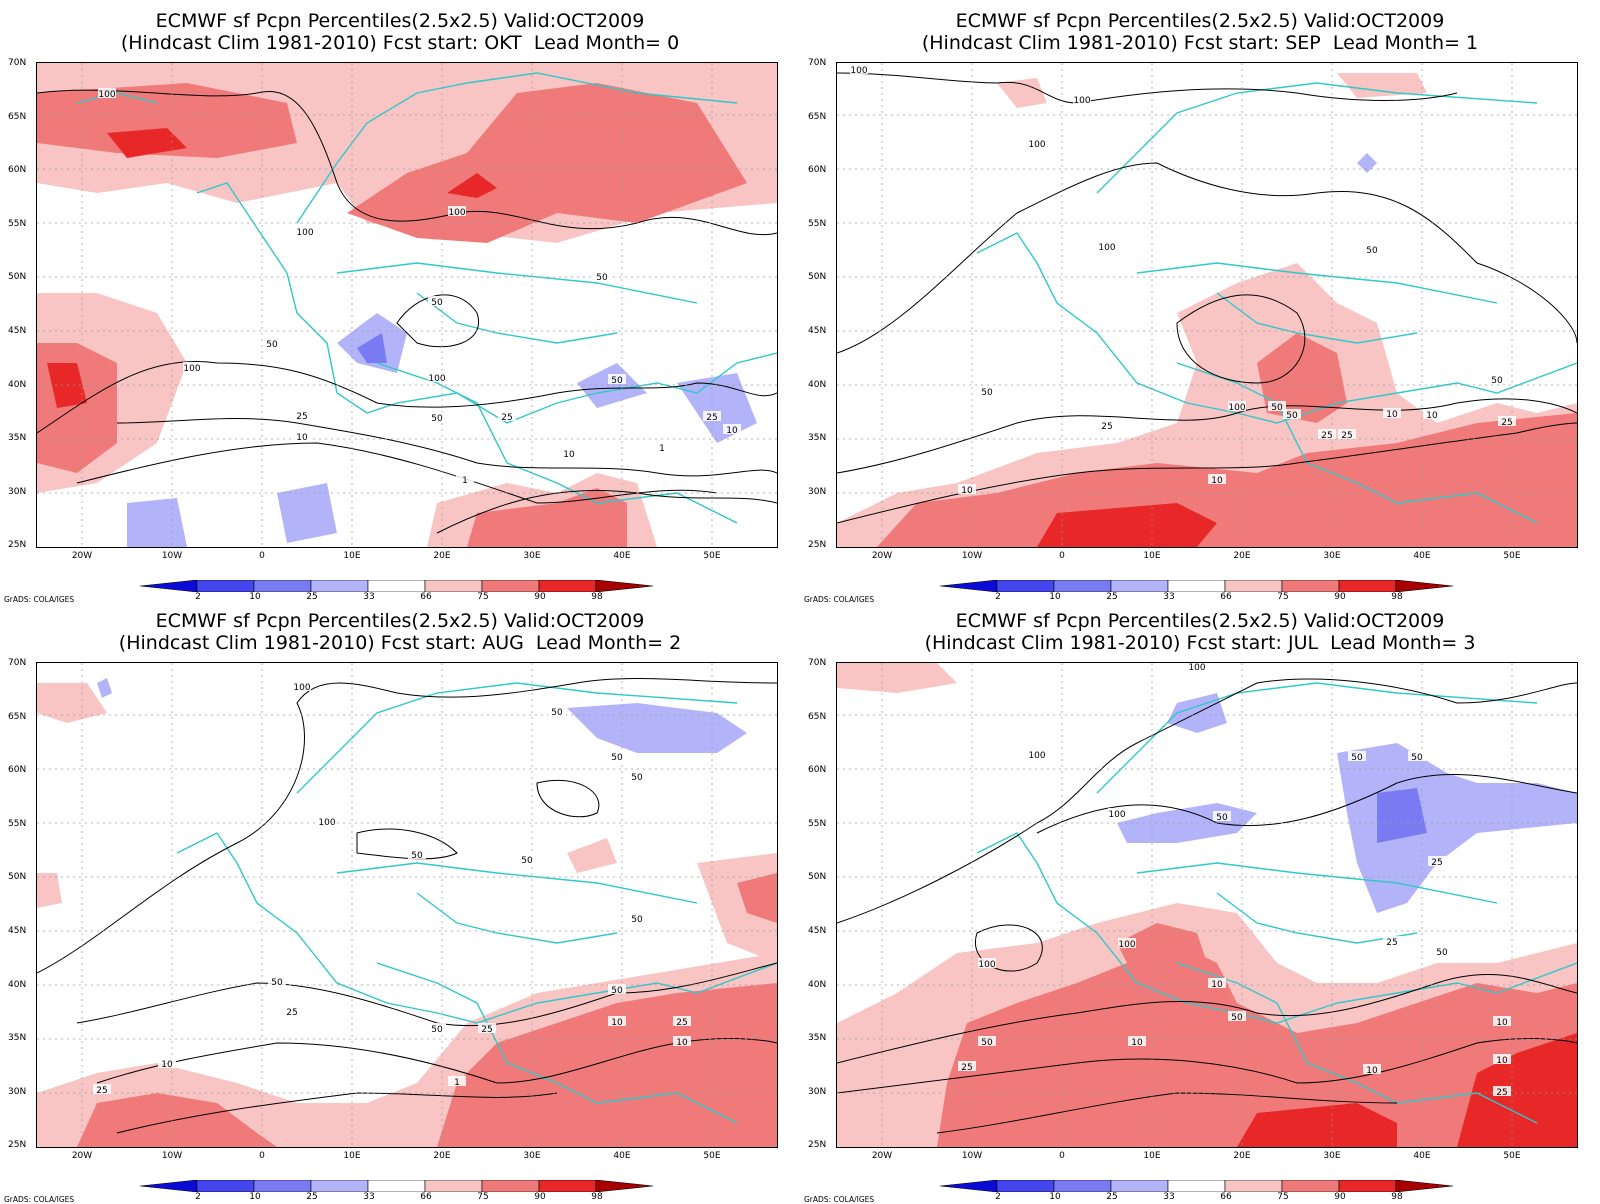 The image size is (1600, 1204). What do you see at coordinates (532, 1156) in the screenshot?
I see `lon-label: 30E` at bounding box center [532, 1156].